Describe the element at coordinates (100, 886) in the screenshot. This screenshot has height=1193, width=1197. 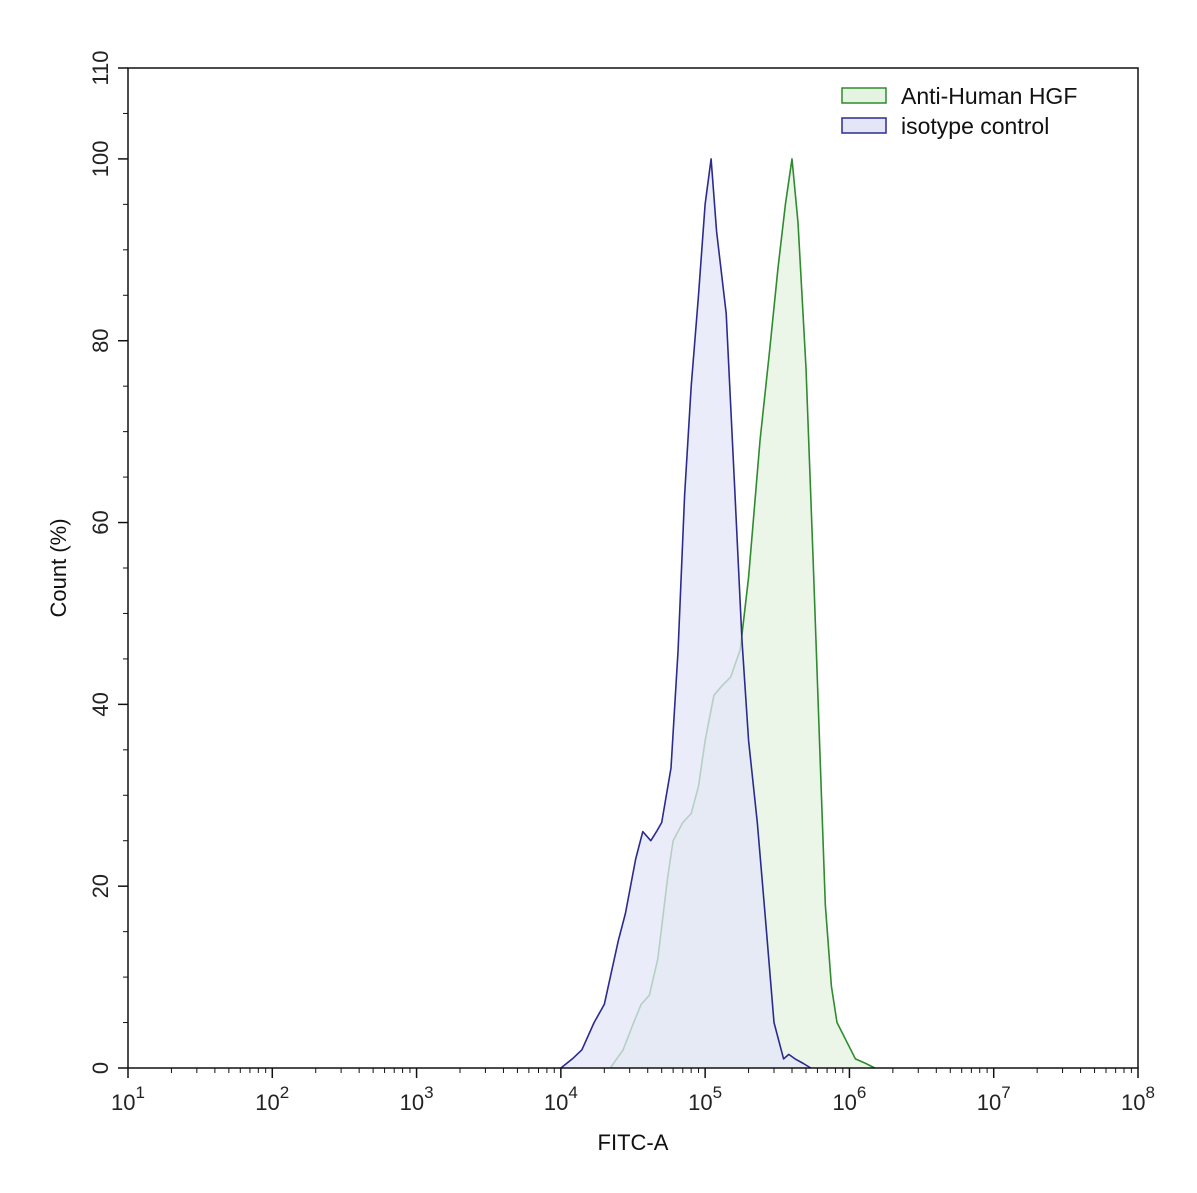
I see `y-tick-label-1: 20` at that location.